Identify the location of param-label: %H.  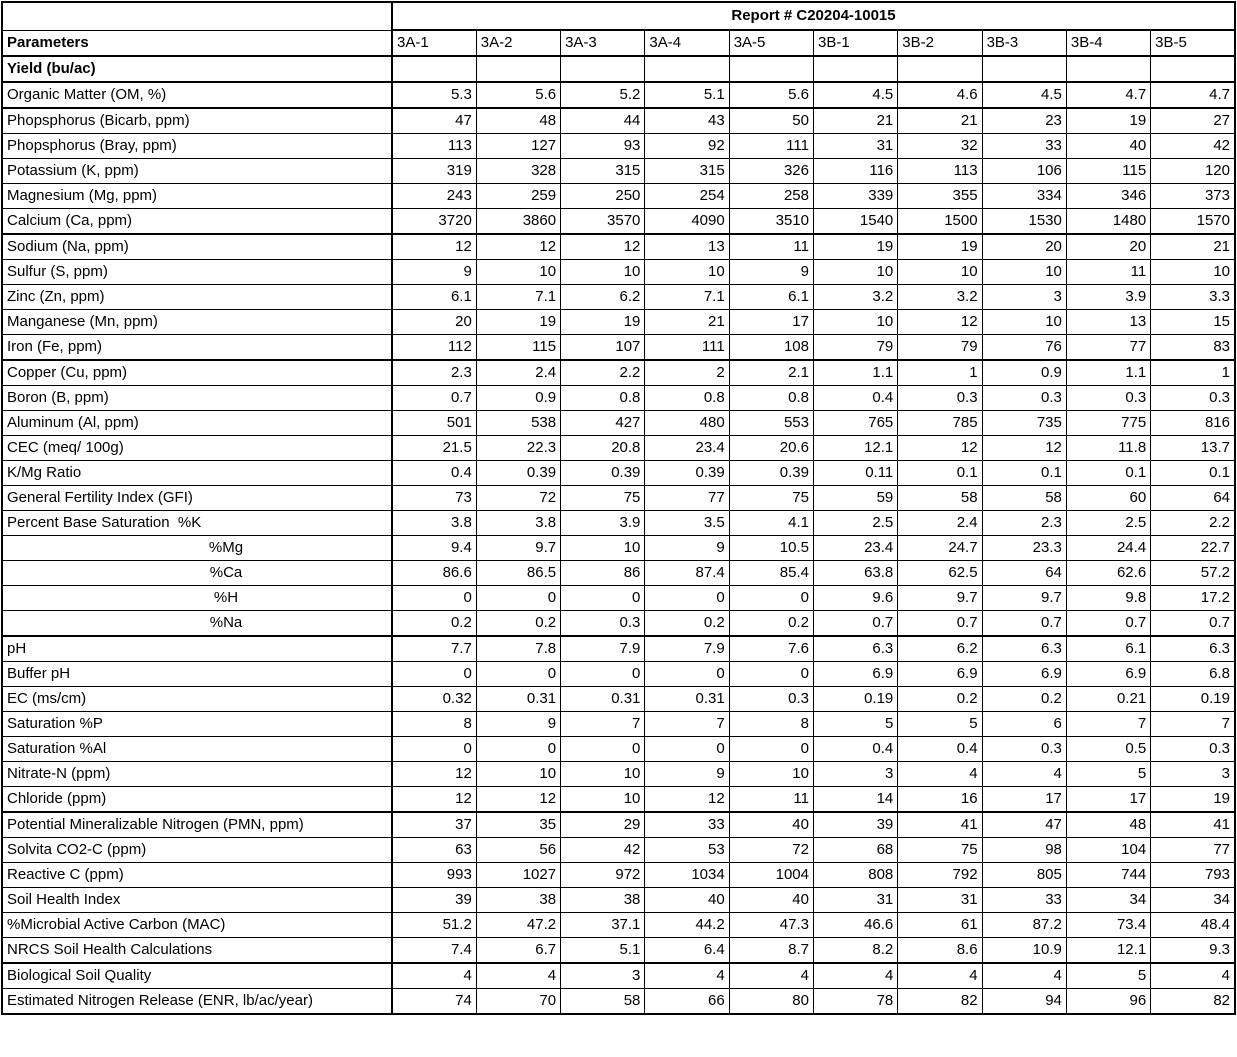
(197, 598).